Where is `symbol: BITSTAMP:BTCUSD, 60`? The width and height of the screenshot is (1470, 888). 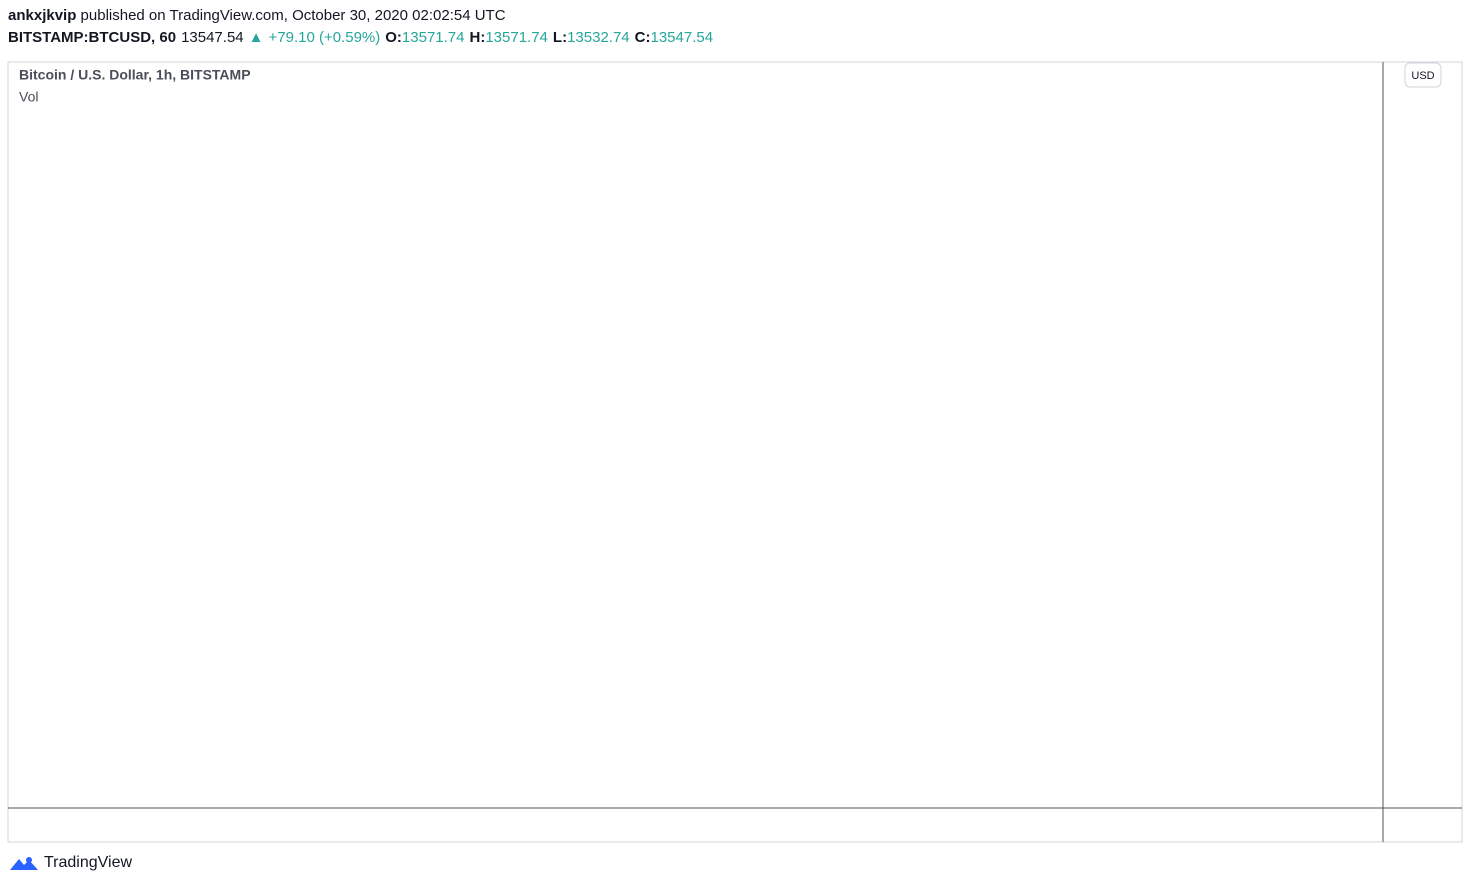 symbol: BITSTAMP:BTCUSD, 60 is located at coordinates (92, 37).